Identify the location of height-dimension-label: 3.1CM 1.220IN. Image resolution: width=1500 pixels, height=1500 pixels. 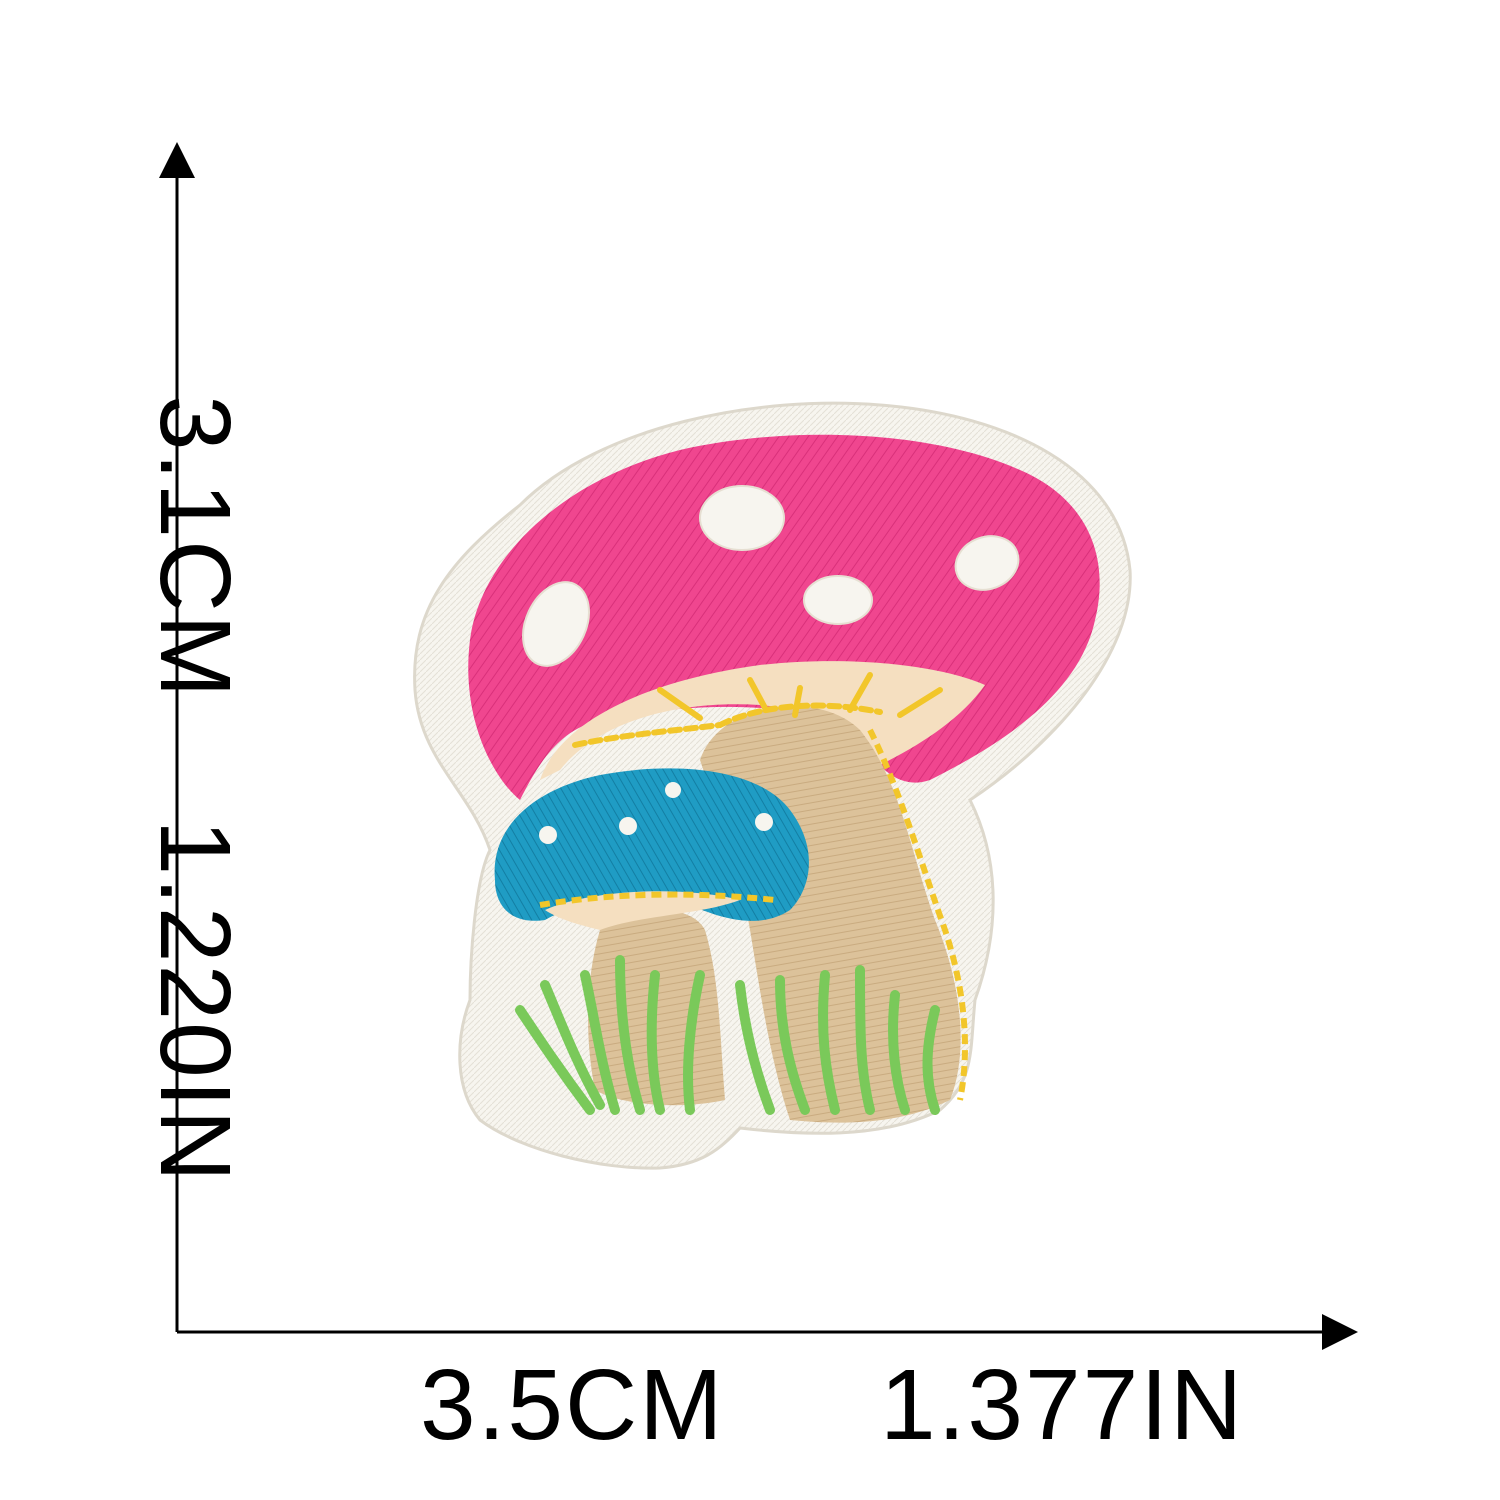
(195, 895).